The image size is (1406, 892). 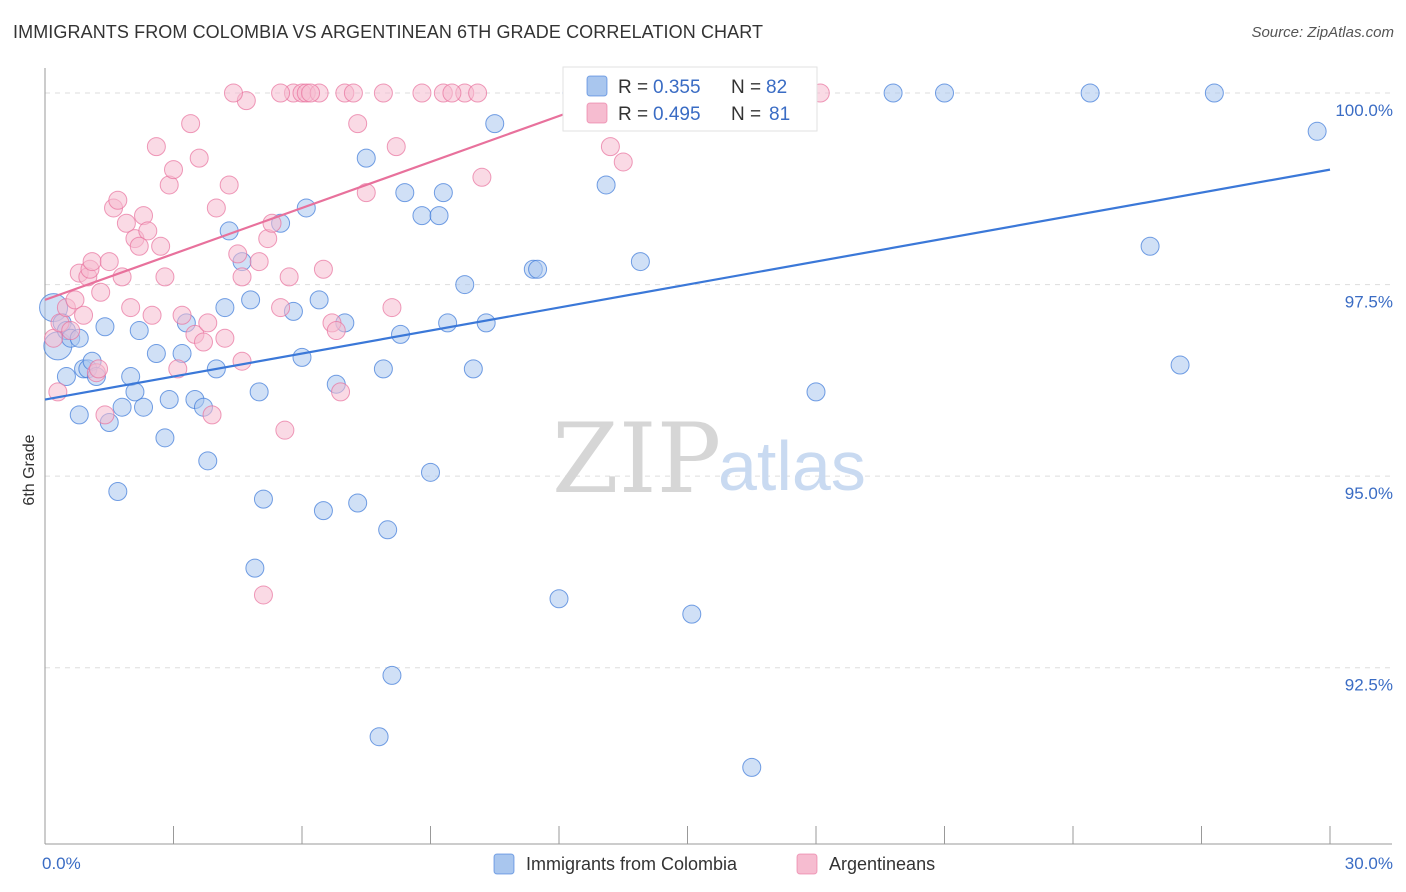 I want to click on x-tick-label-1: 30.0%, so click(x=1369, y=863).